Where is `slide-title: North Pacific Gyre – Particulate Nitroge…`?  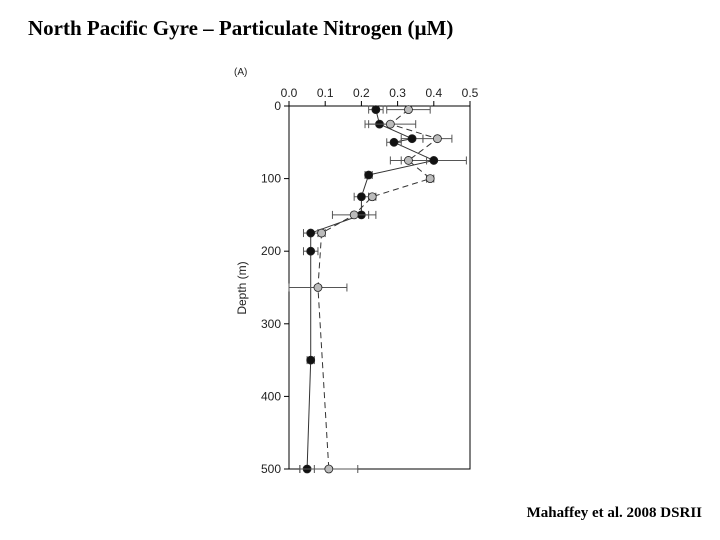
slide-title: North Pacific Gyre – Particulate Nitroge… is located at coordinates (241, 28).